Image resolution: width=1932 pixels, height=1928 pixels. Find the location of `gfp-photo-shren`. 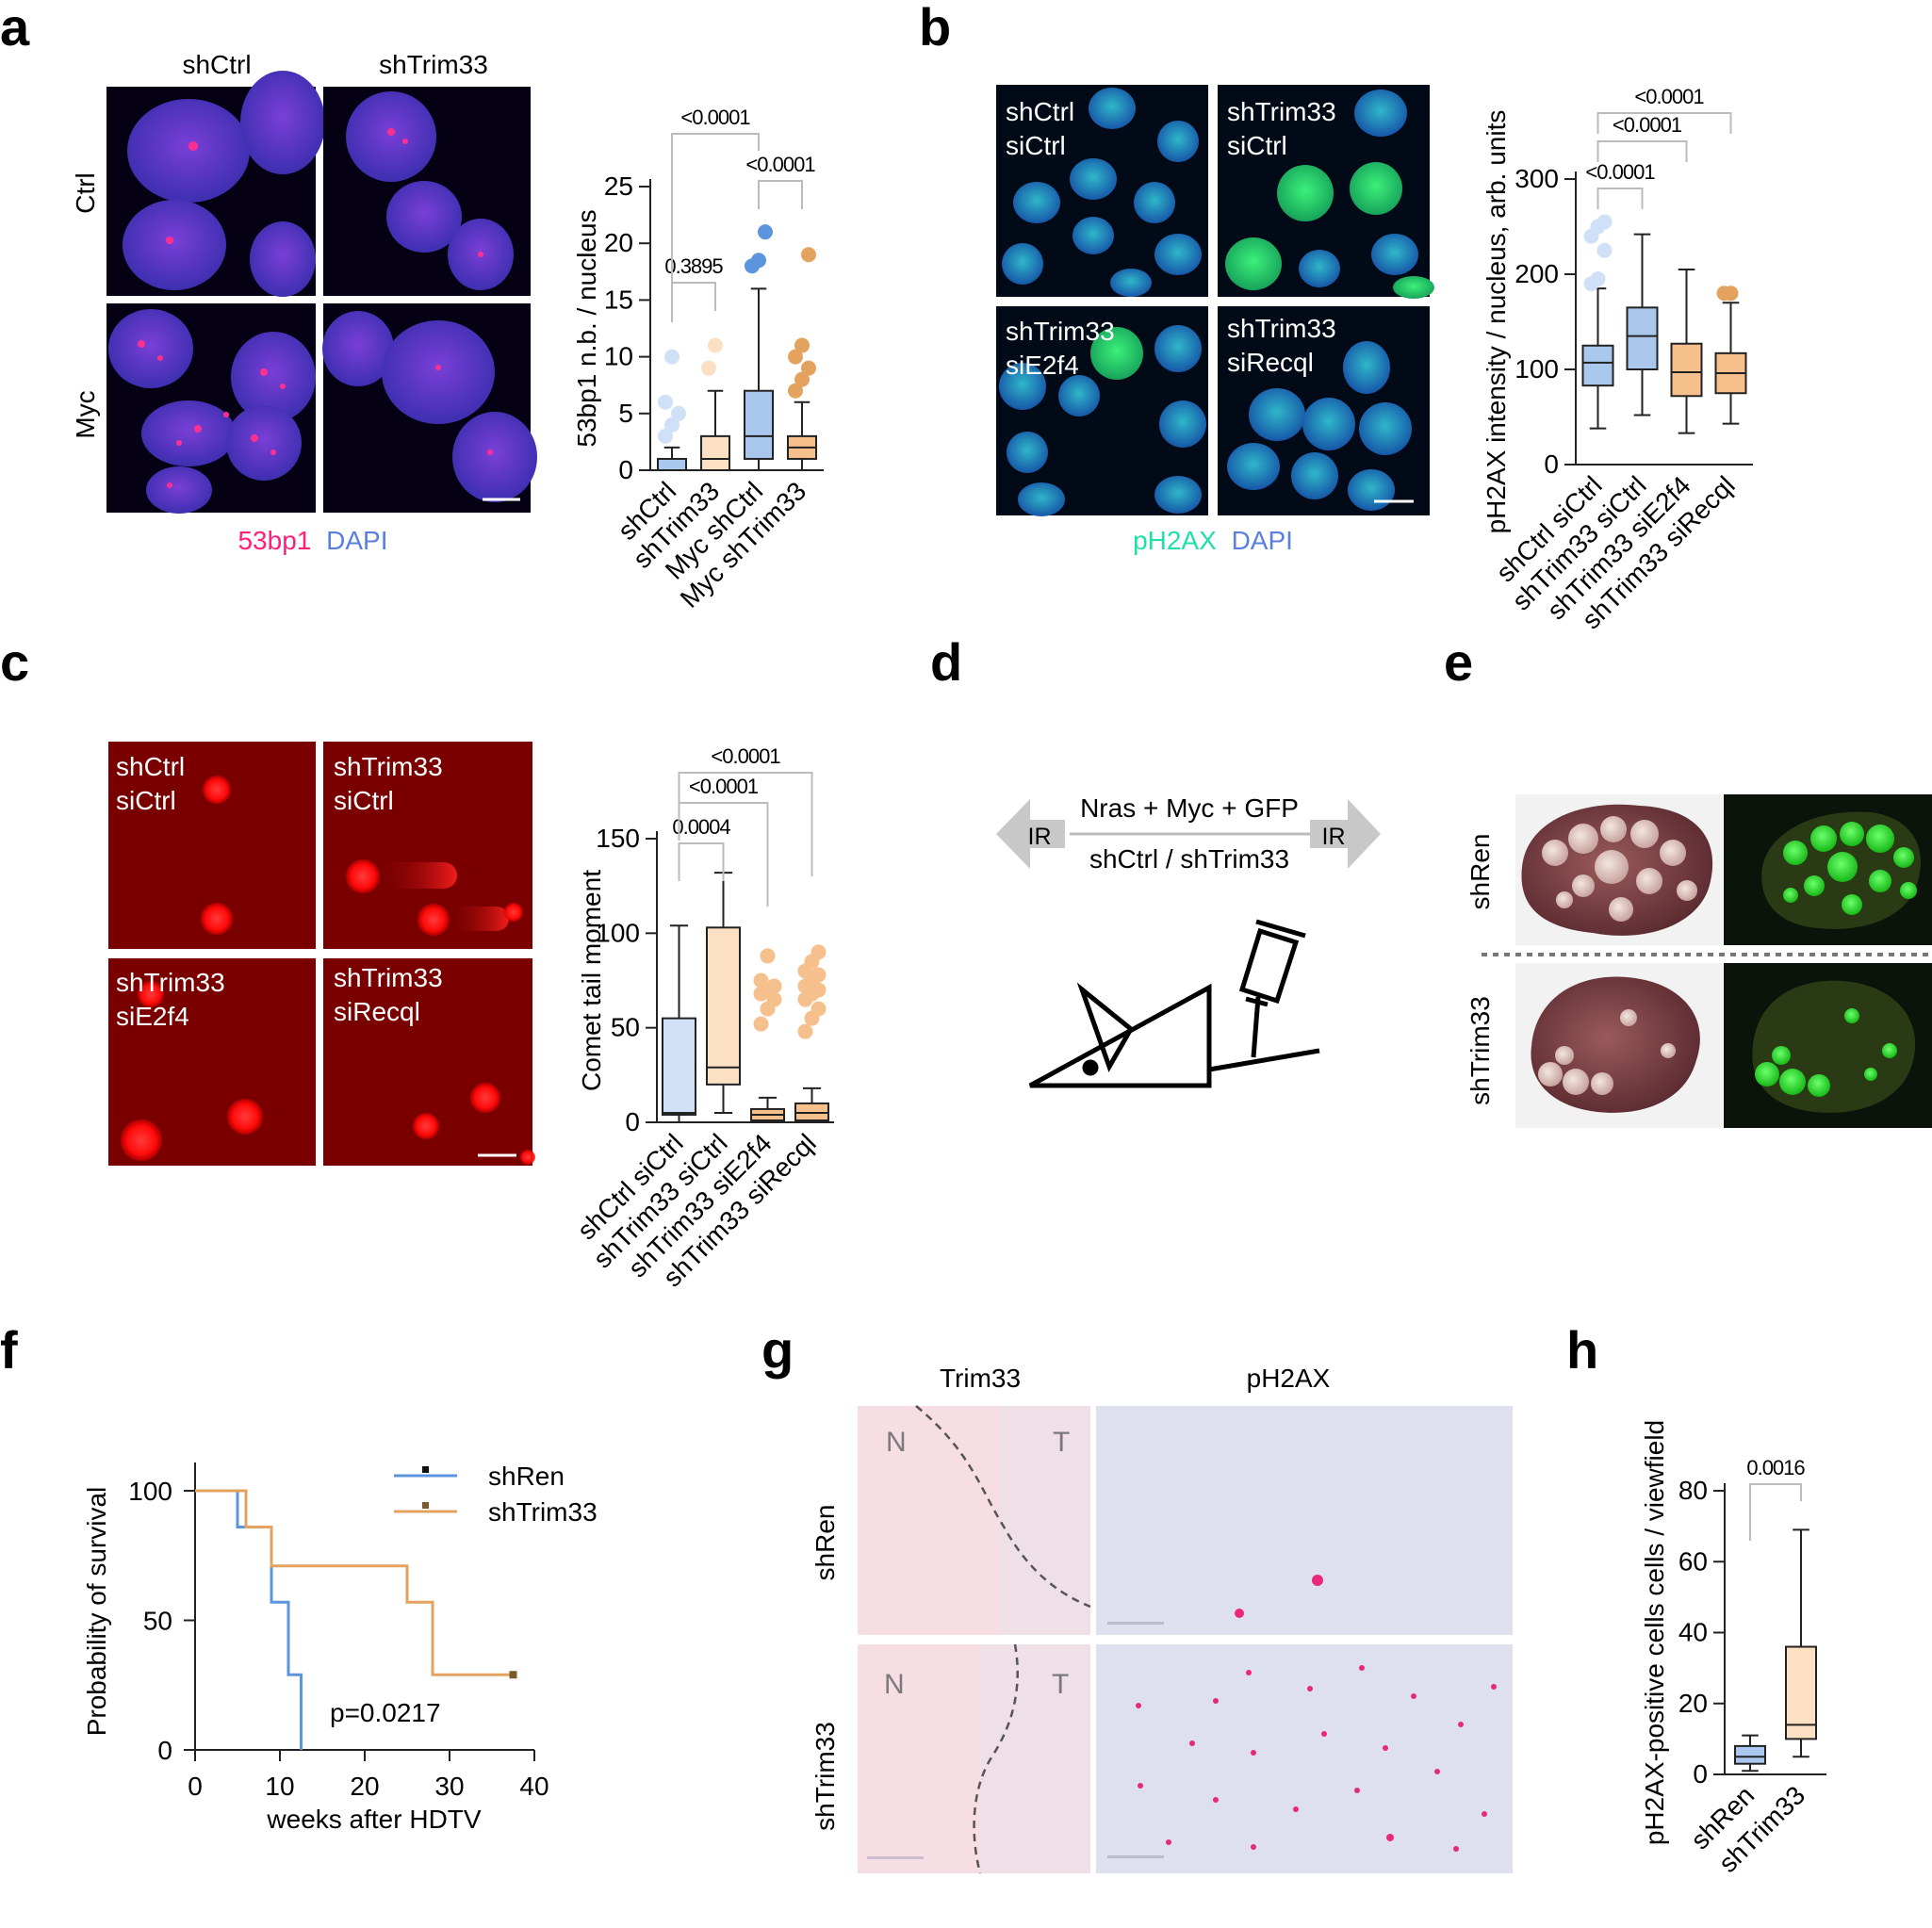

gfp-photo-shren is located at coordinates (1828, 869).